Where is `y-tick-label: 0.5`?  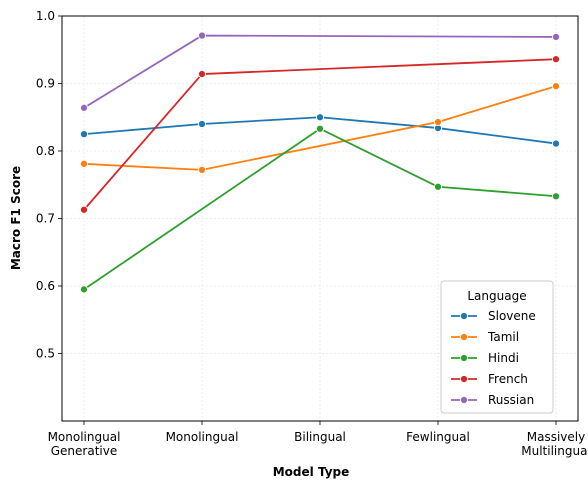 y-tick-label: 0.5 is located at coordinates (45, 354).